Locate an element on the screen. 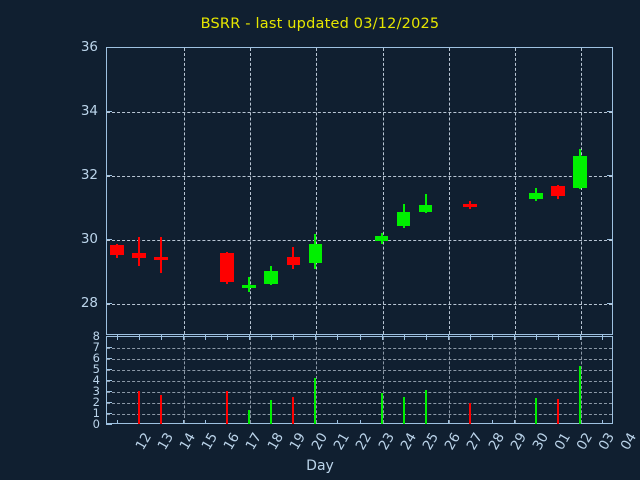  price-y-label: 30 is located at coordinates (89, 239).